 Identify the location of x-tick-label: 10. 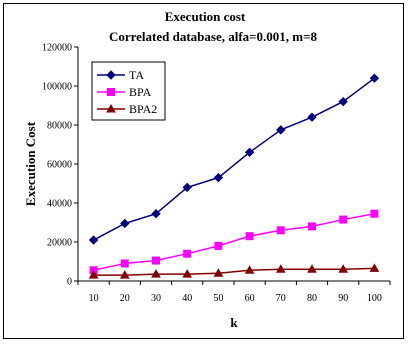
(94, 298).